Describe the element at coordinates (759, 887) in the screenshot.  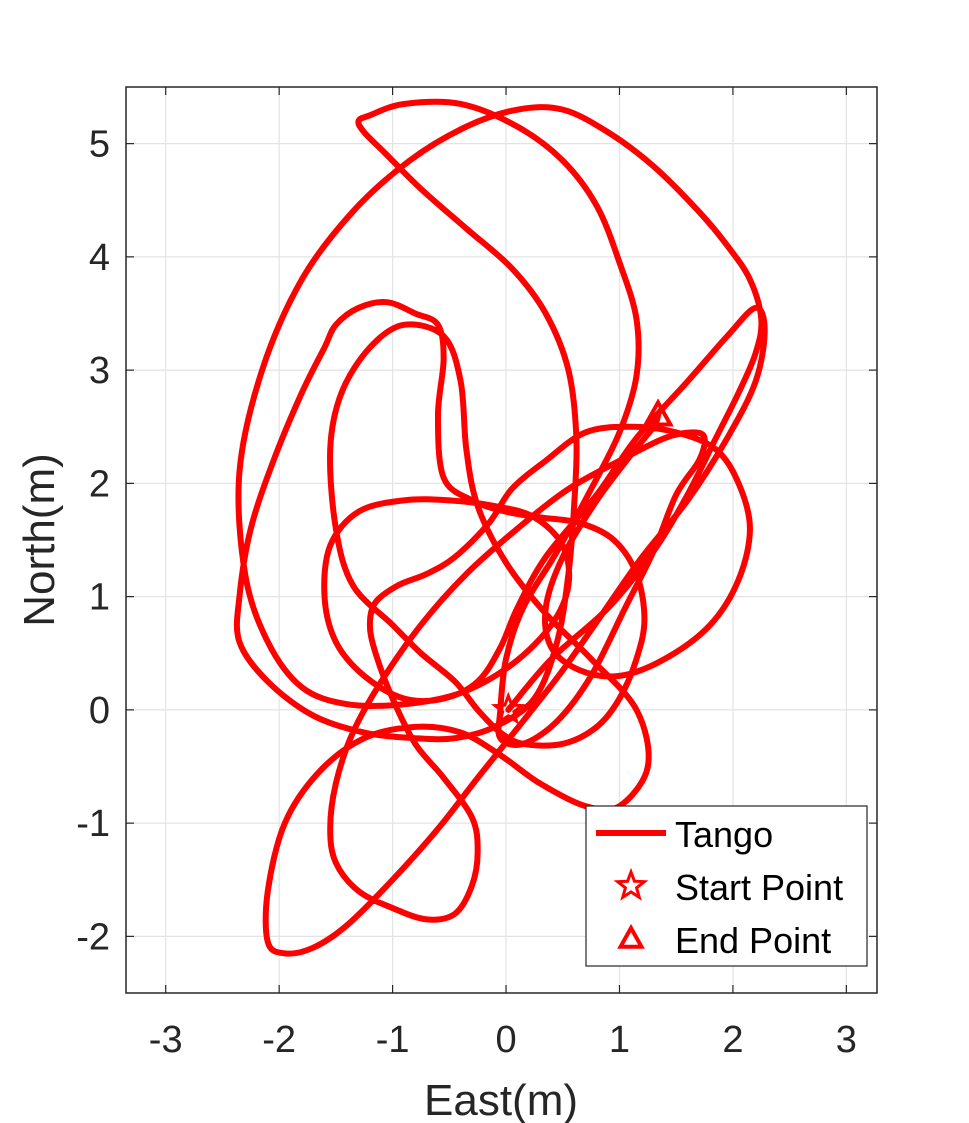
I see `legend-start-point-label: Start Point` at that location.